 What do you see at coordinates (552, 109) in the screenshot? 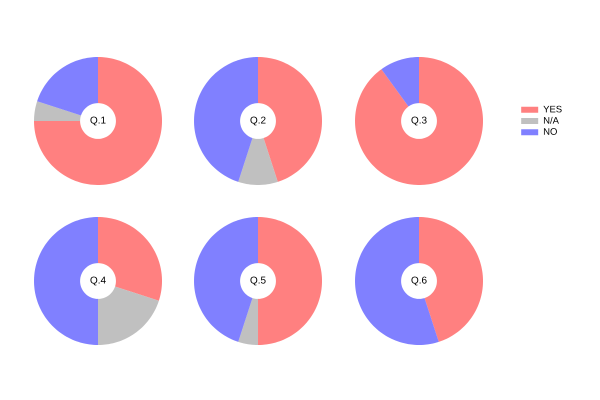
I see `legend-label: YES` at bounding box center [552, 109].